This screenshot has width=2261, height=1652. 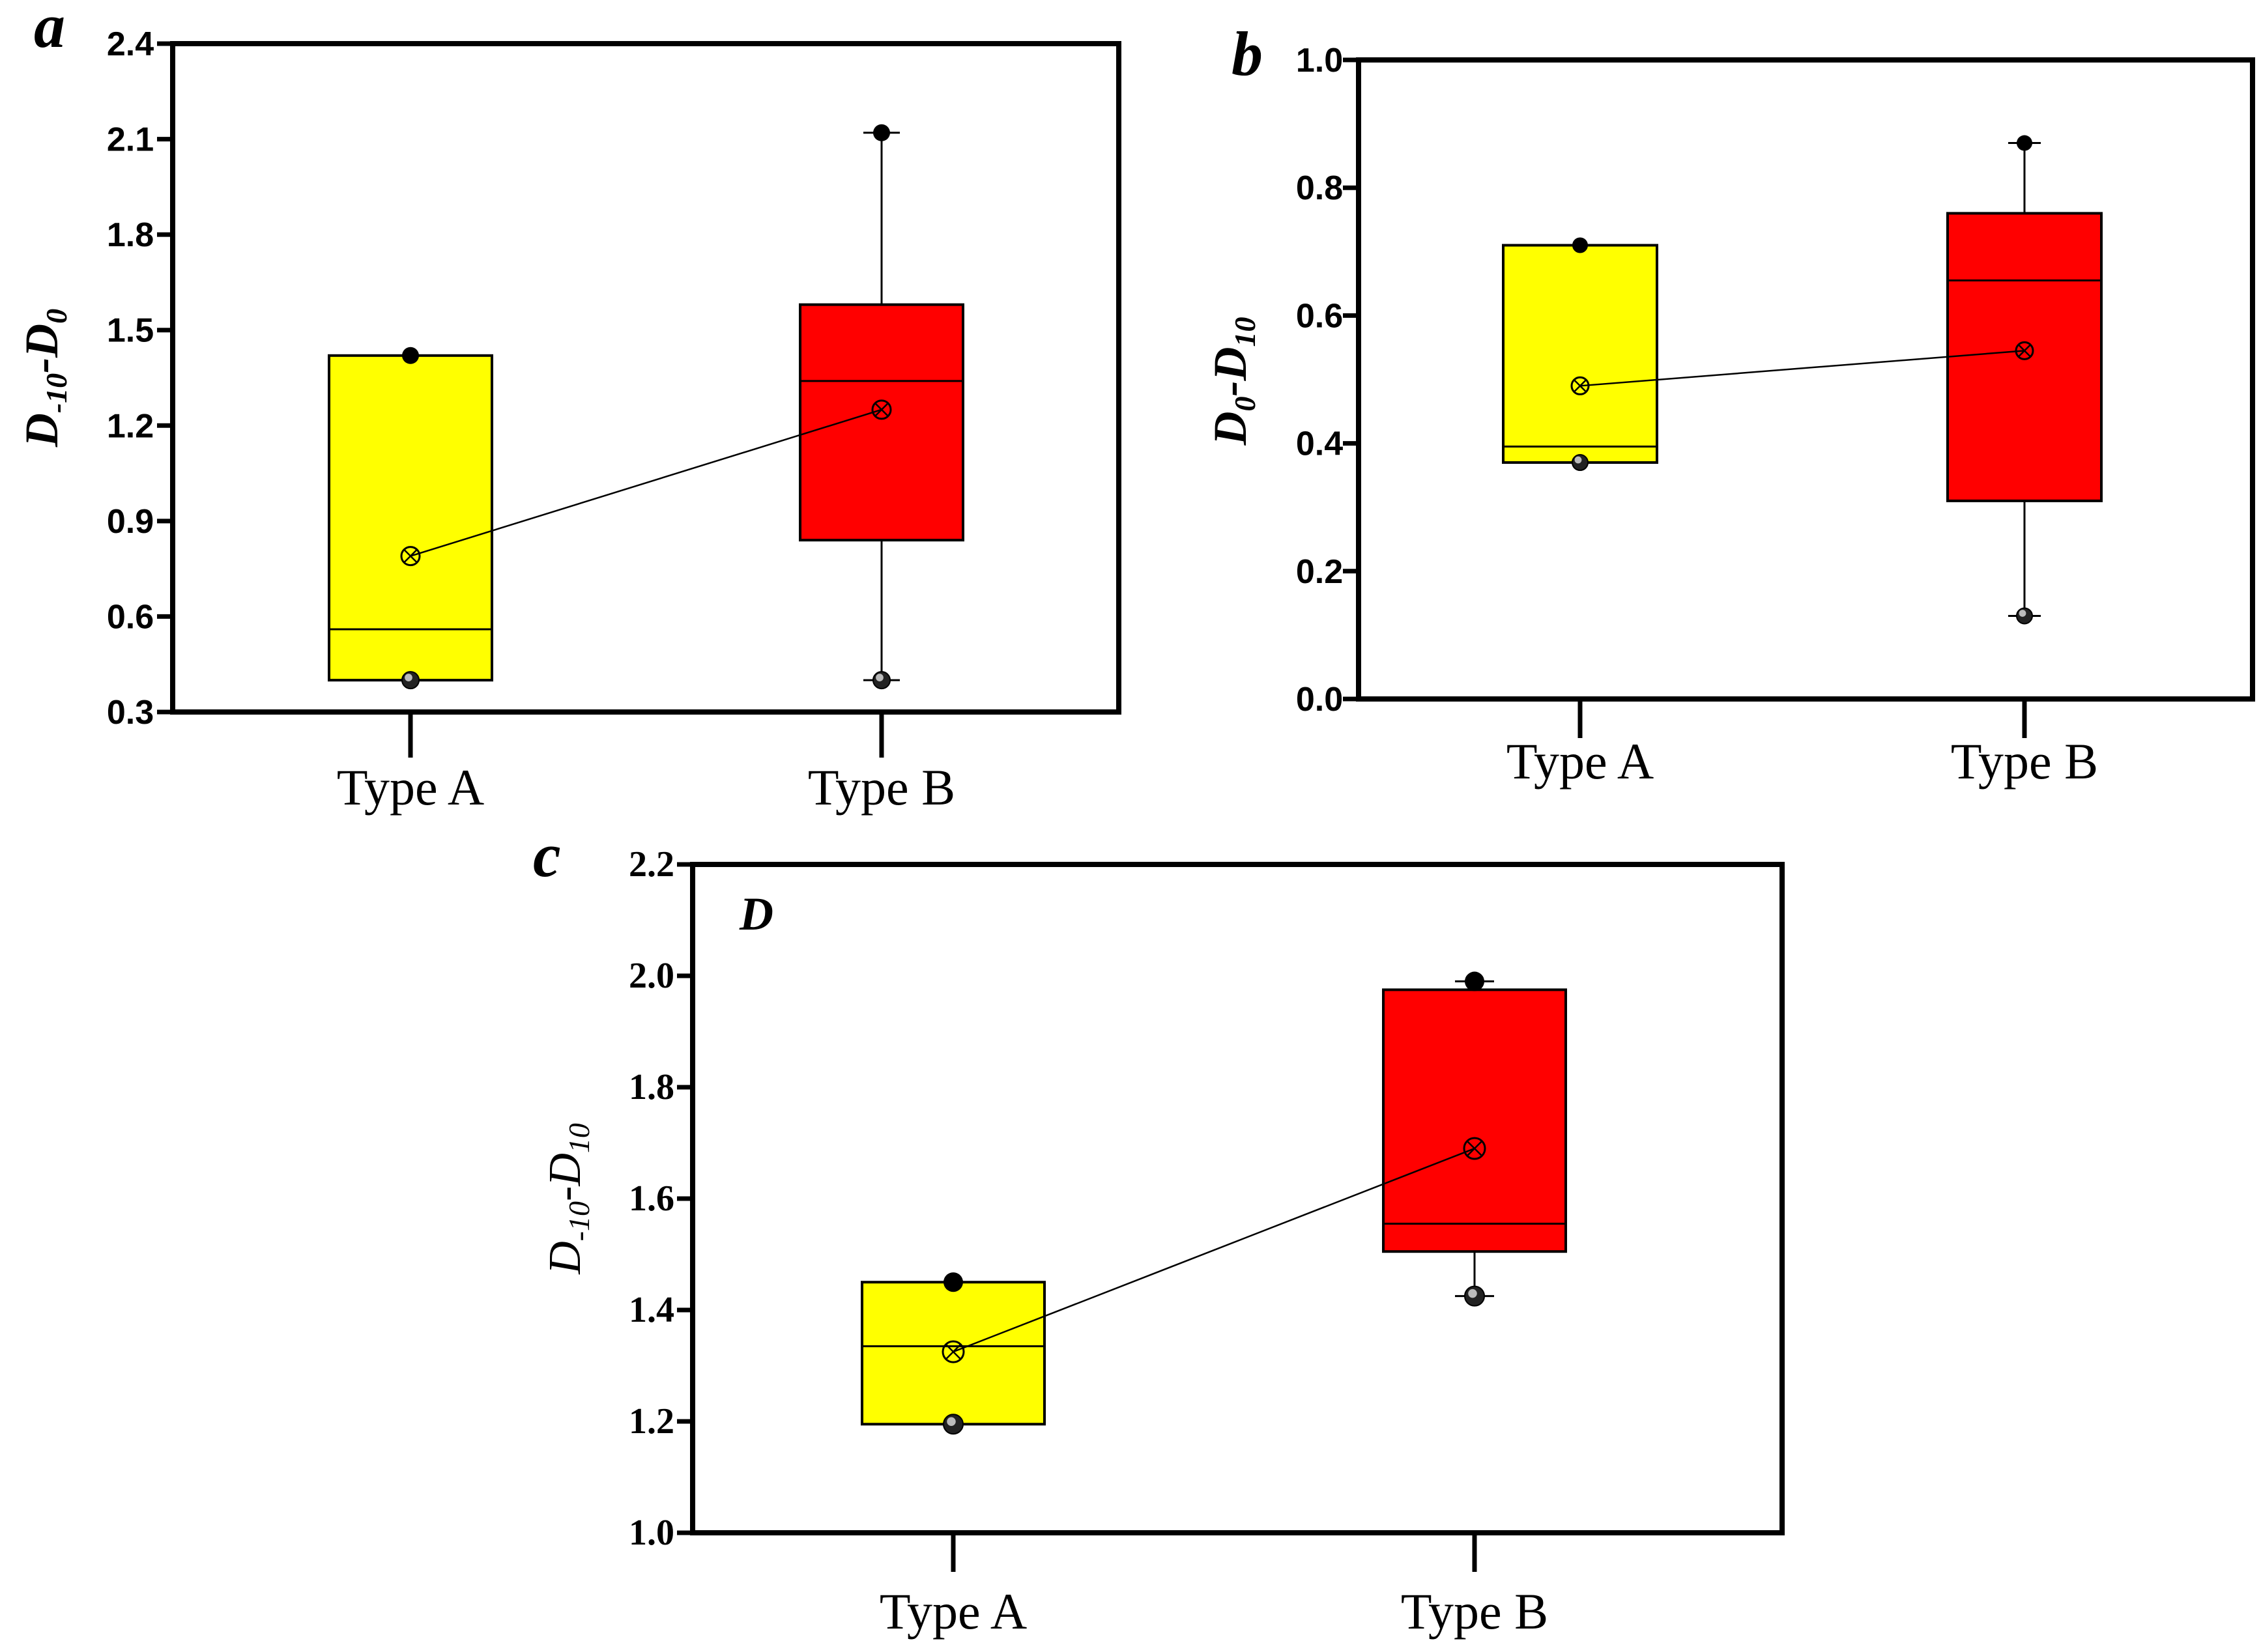 I want to click on y-tick-label: 0.9, so click(x=130, y=522).